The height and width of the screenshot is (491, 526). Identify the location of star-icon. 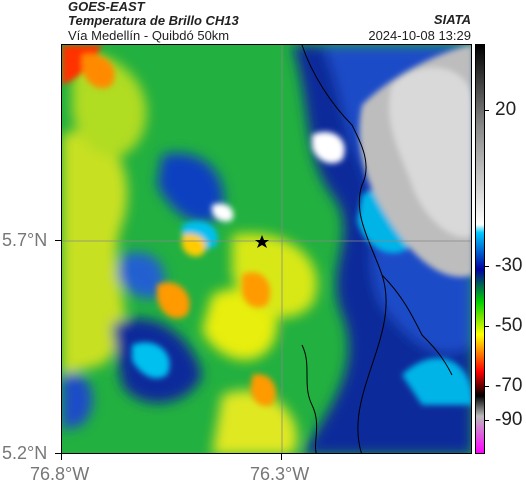
(262, 241).